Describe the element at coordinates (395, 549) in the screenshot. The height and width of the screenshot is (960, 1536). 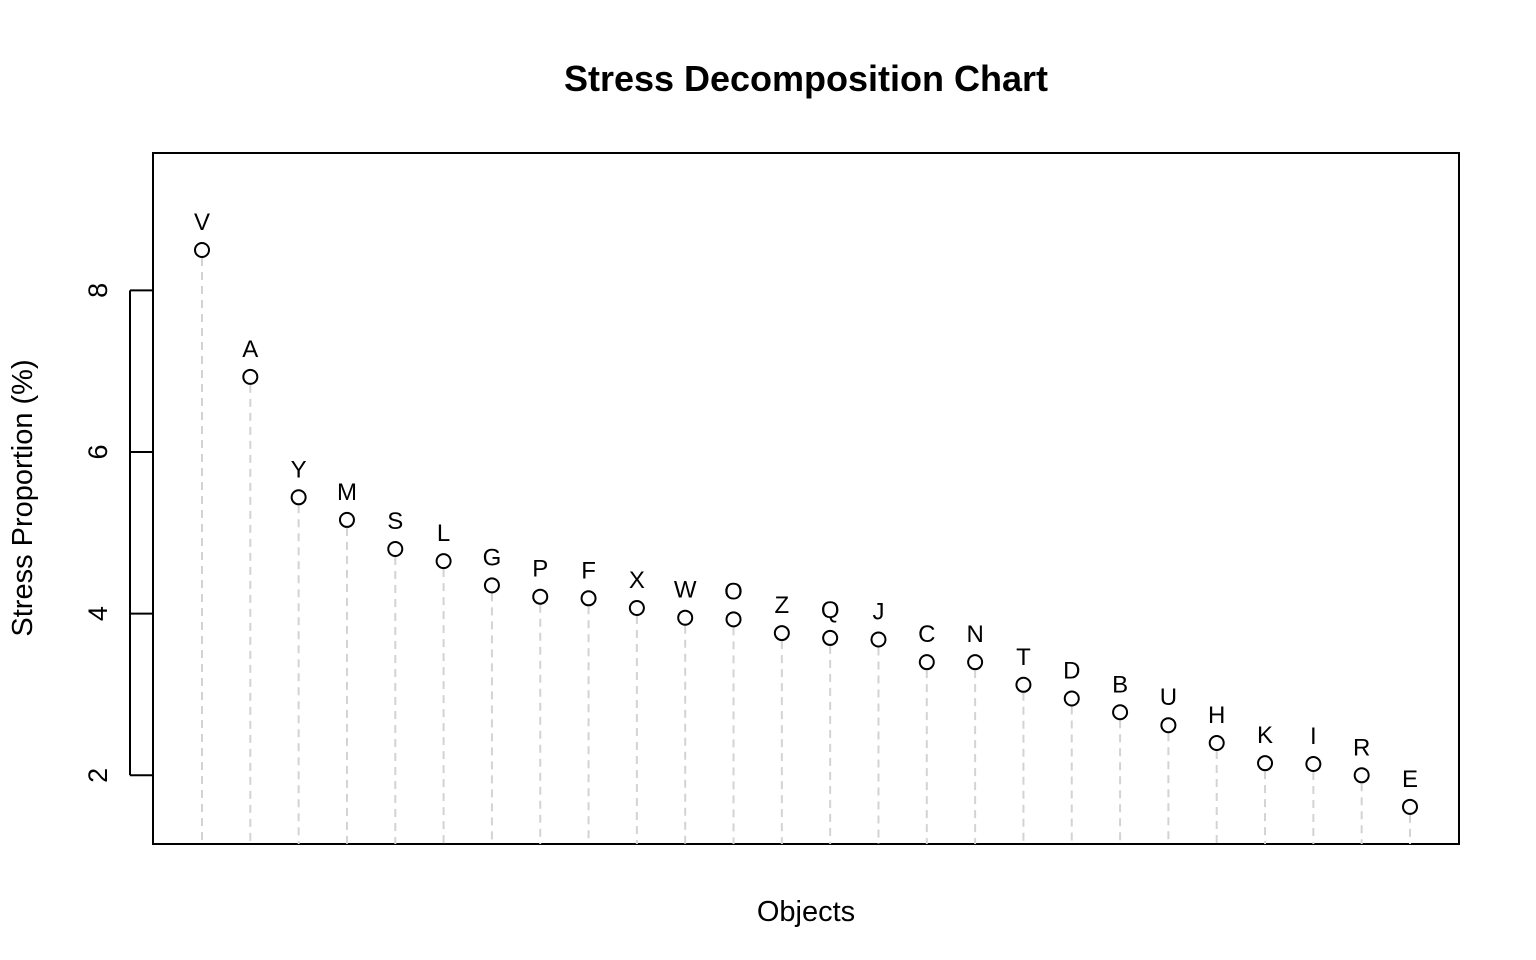
I see `data-point-S` at that location.